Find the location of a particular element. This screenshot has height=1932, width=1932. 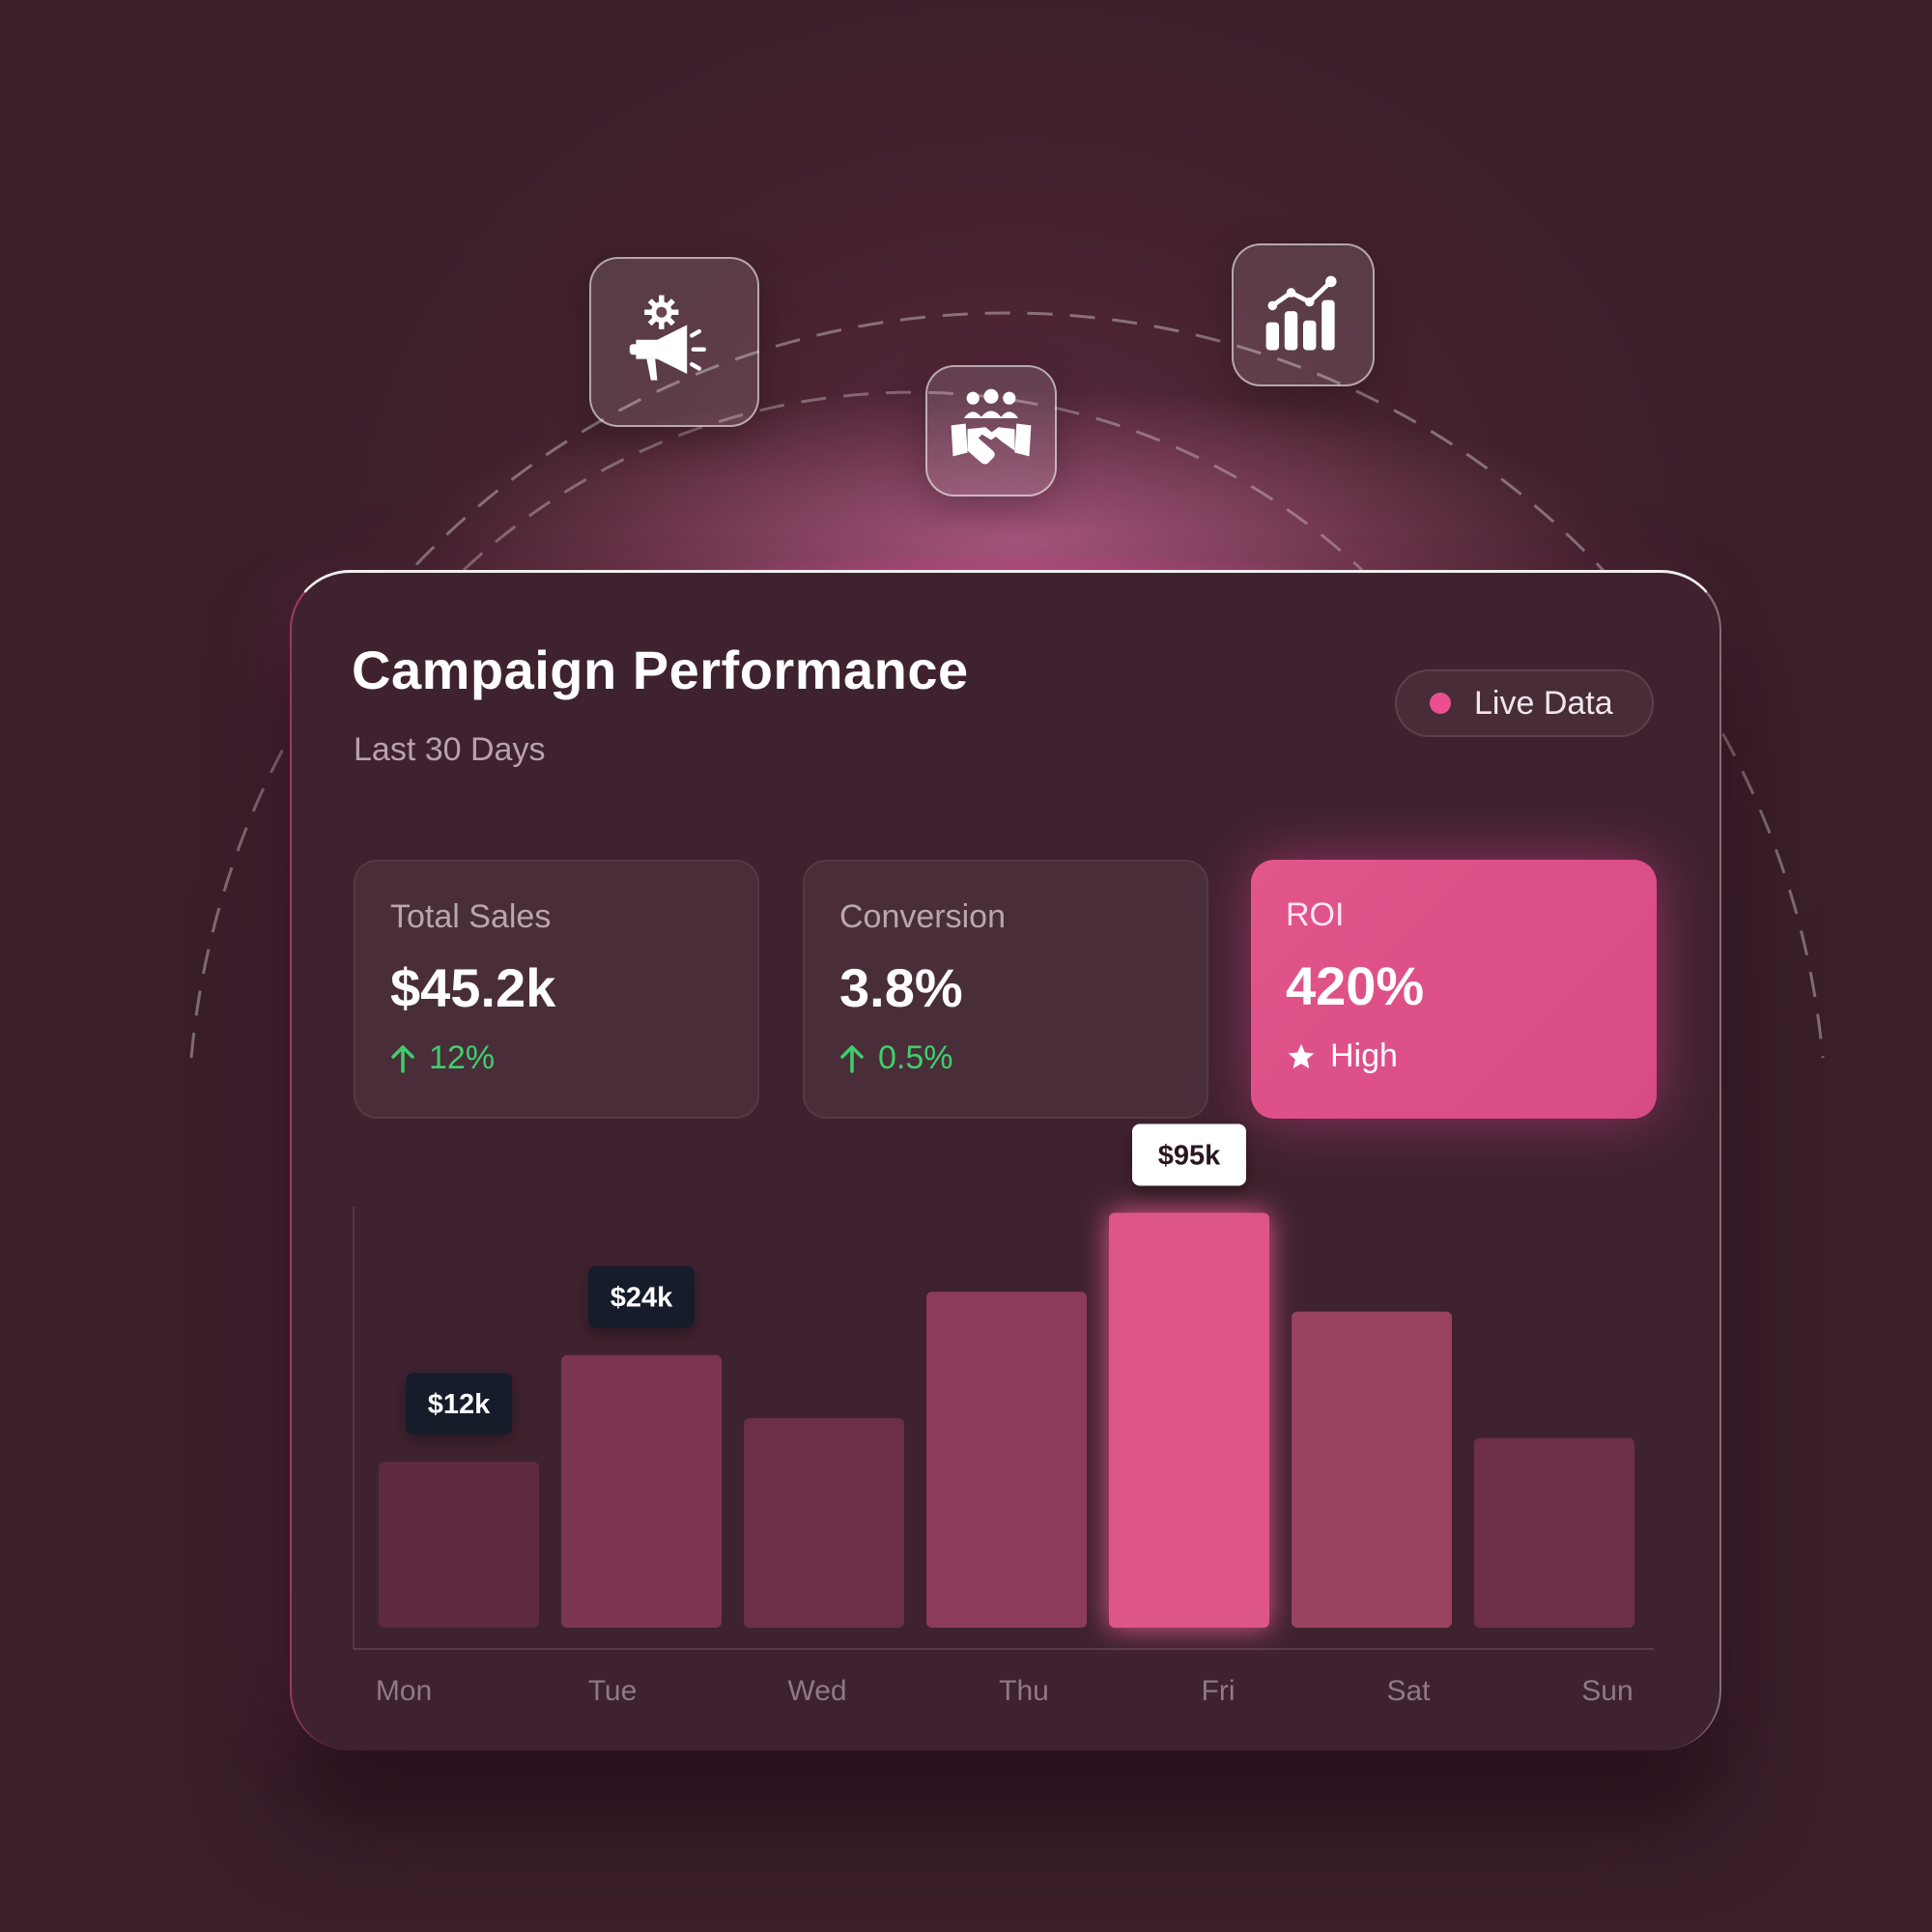

tooltip-value: $95k is located at coordinates (1189, 1155).